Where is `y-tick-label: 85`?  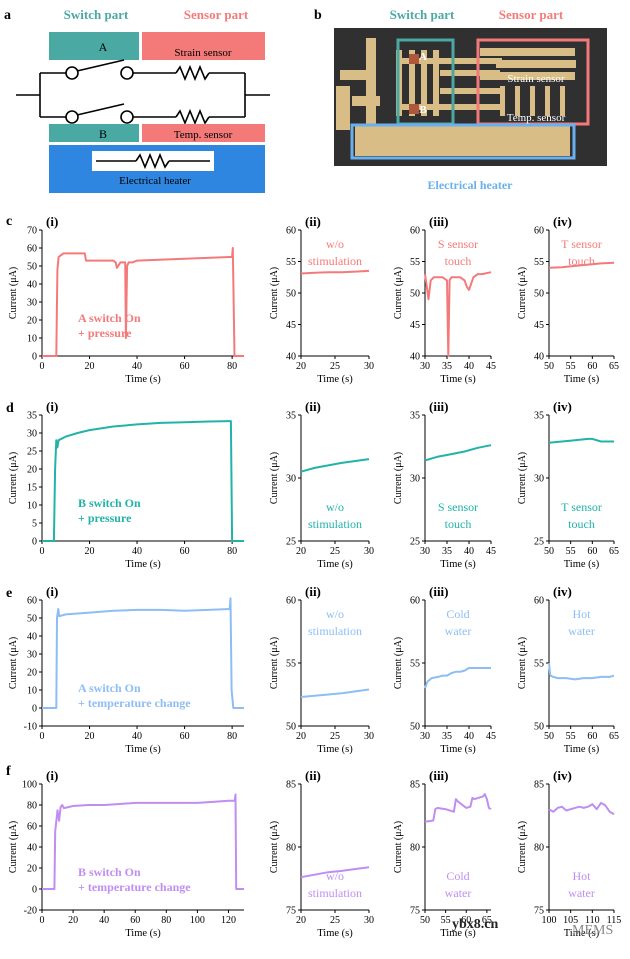 y-tick-label: 85 is located at coordinates (415, 785).